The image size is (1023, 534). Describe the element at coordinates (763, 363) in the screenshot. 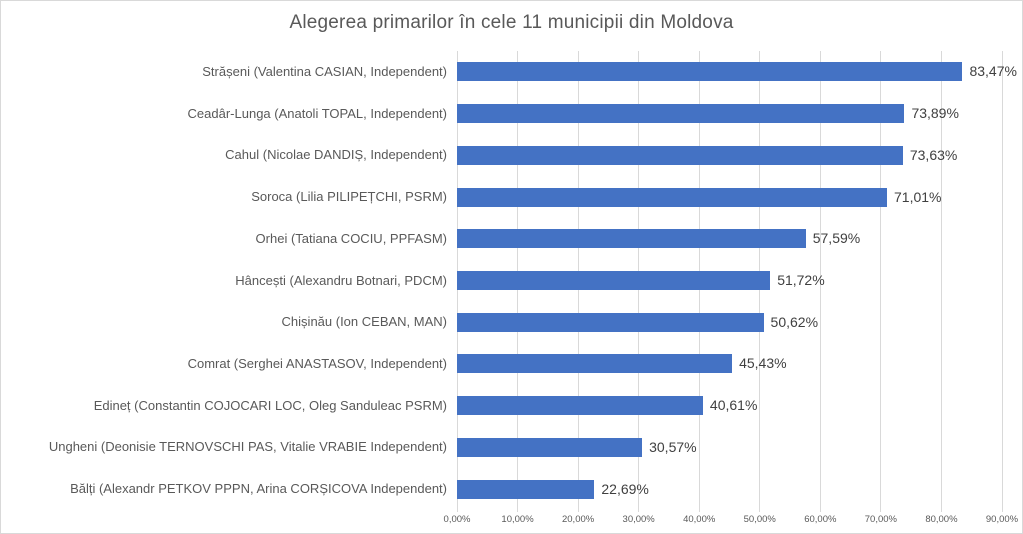

I see `value-label: 45,43%` at that location.